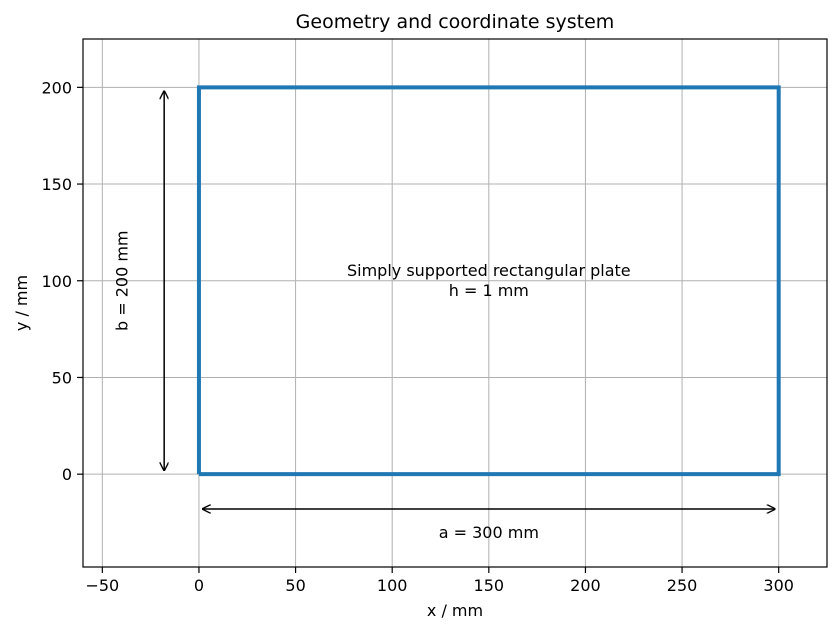 This screenshot has width=840, height=633. What do you see at coordinates (21, 303) in the screenshot?
I see `y-axis-label: y / mm` at bounding box center [21, 303].